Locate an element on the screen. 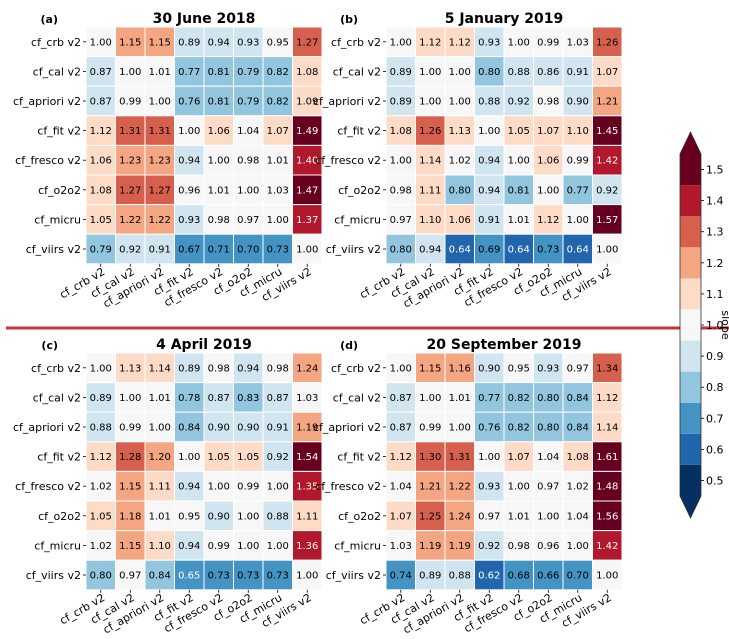  cell-value: 0.84 is located at coordinates (578, 398).